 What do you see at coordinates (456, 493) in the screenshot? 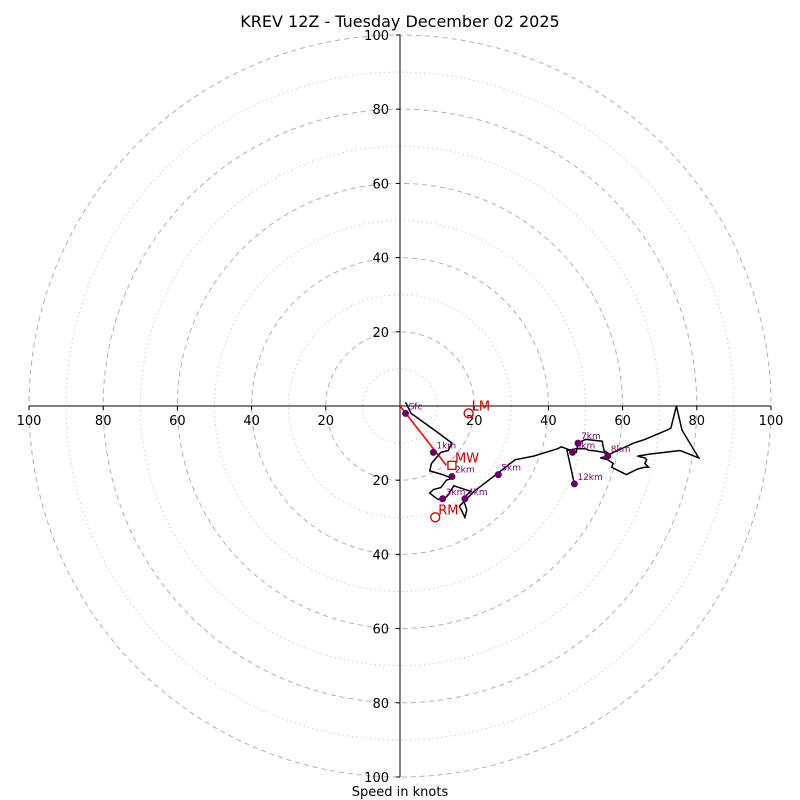
I see `height-marker-label: 3km` at bounding box center [456, 493].